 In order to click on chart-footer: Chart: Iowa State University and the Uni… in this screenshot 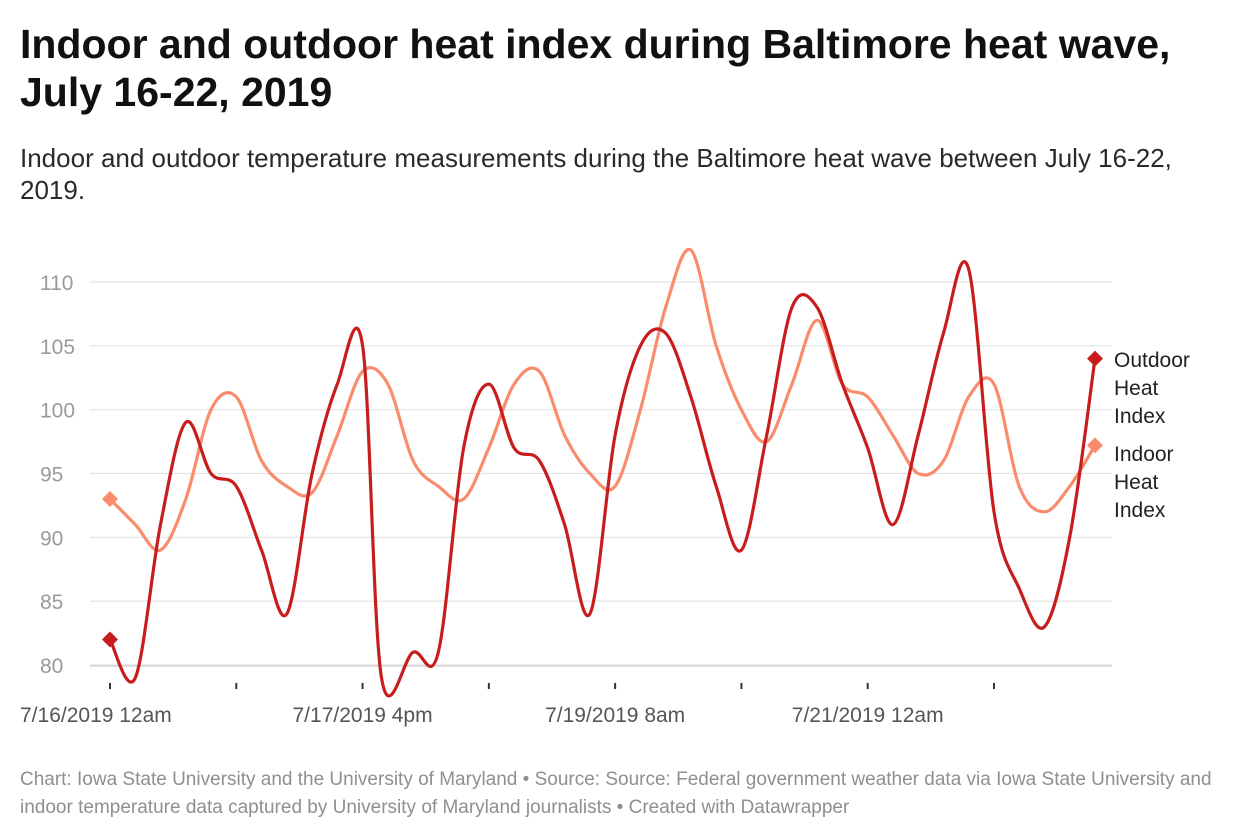, I will do `click(616, 793)`.